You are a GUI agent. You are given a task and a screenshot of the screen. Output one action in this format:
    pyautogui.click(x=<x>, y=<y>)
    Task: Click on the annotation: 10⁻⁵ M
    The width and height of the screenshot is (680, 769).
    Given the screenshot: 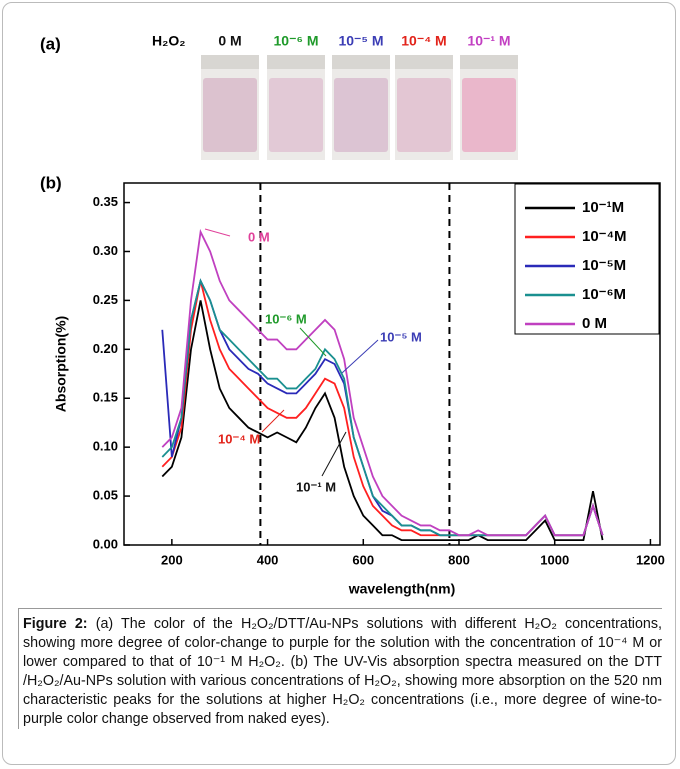 What is the action you would take?
    pyautogui.click(x=401, y=336)
    